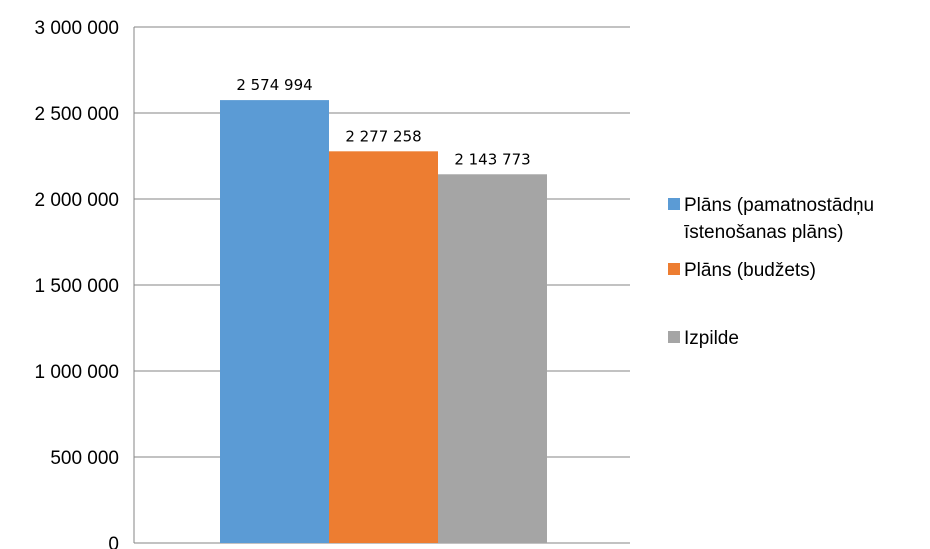  Describe the element at coordinates (383, 122) in the screenshot. I see `data-labels: 2 574 994 2 277 258 2 143 773` at that location.